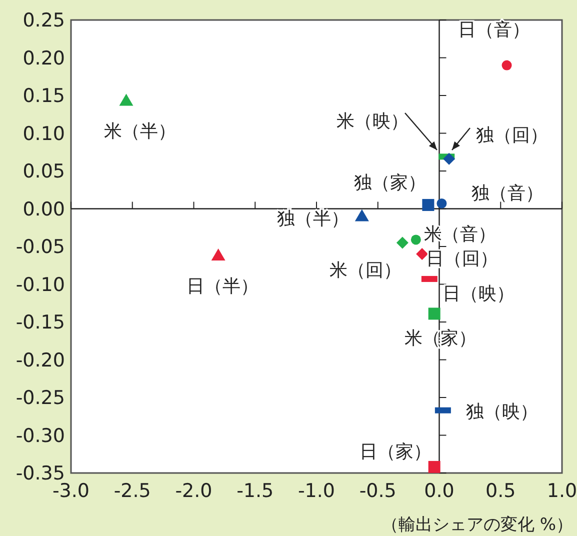  Describe the element at coordinates (494, 30) in the screenshot. I see `series-label: 日（音）` at that location.